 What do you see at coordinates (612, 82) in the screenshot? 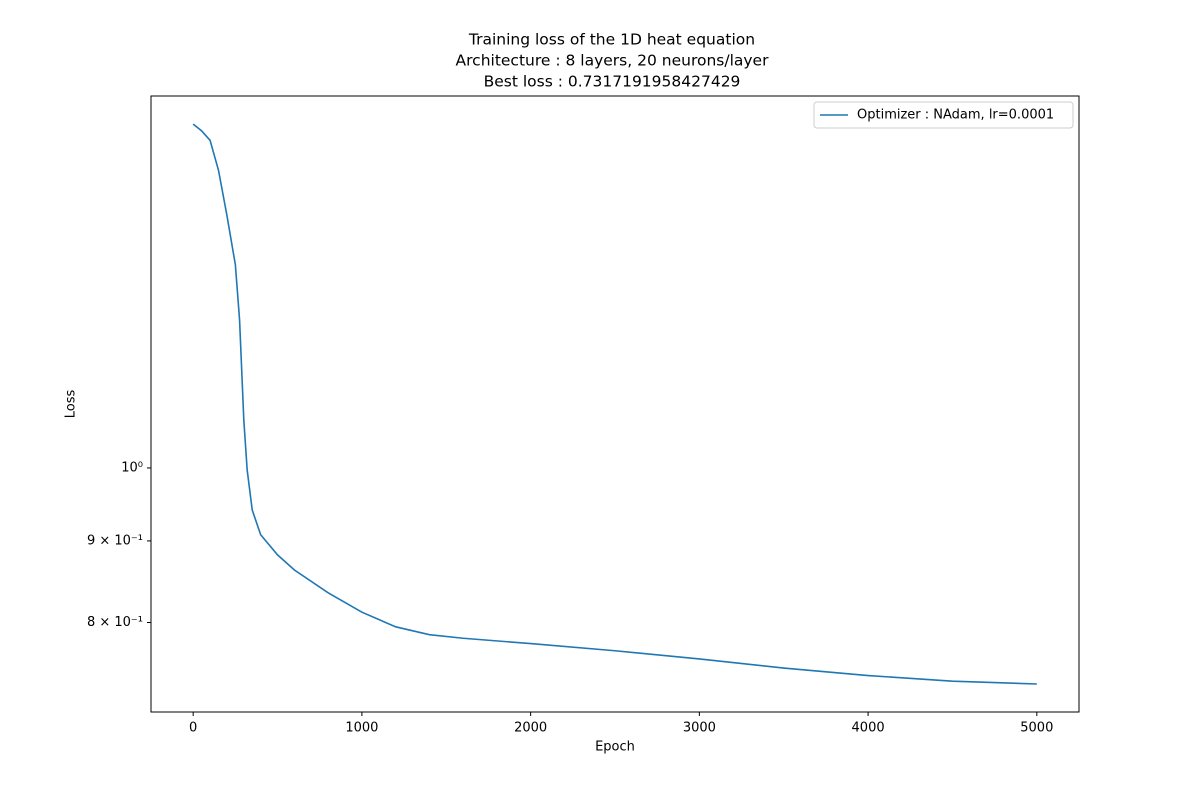
I see `chart-title: Best loss : 0.7317191958427429` at bounding box center [612, 82].